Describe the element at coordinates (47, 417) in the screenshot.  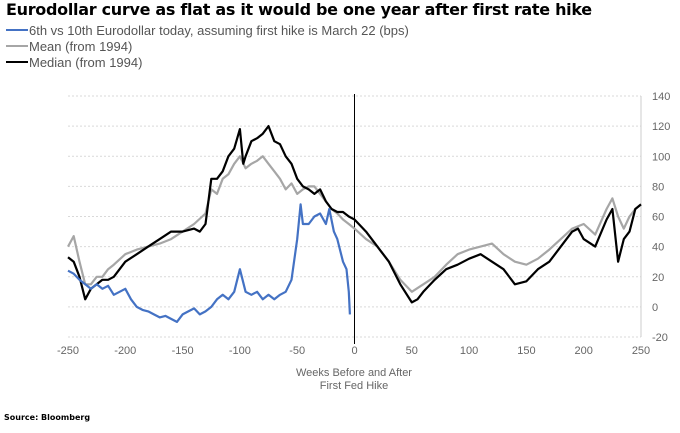
I see `source-note: Source: Bloomberg` at that location.